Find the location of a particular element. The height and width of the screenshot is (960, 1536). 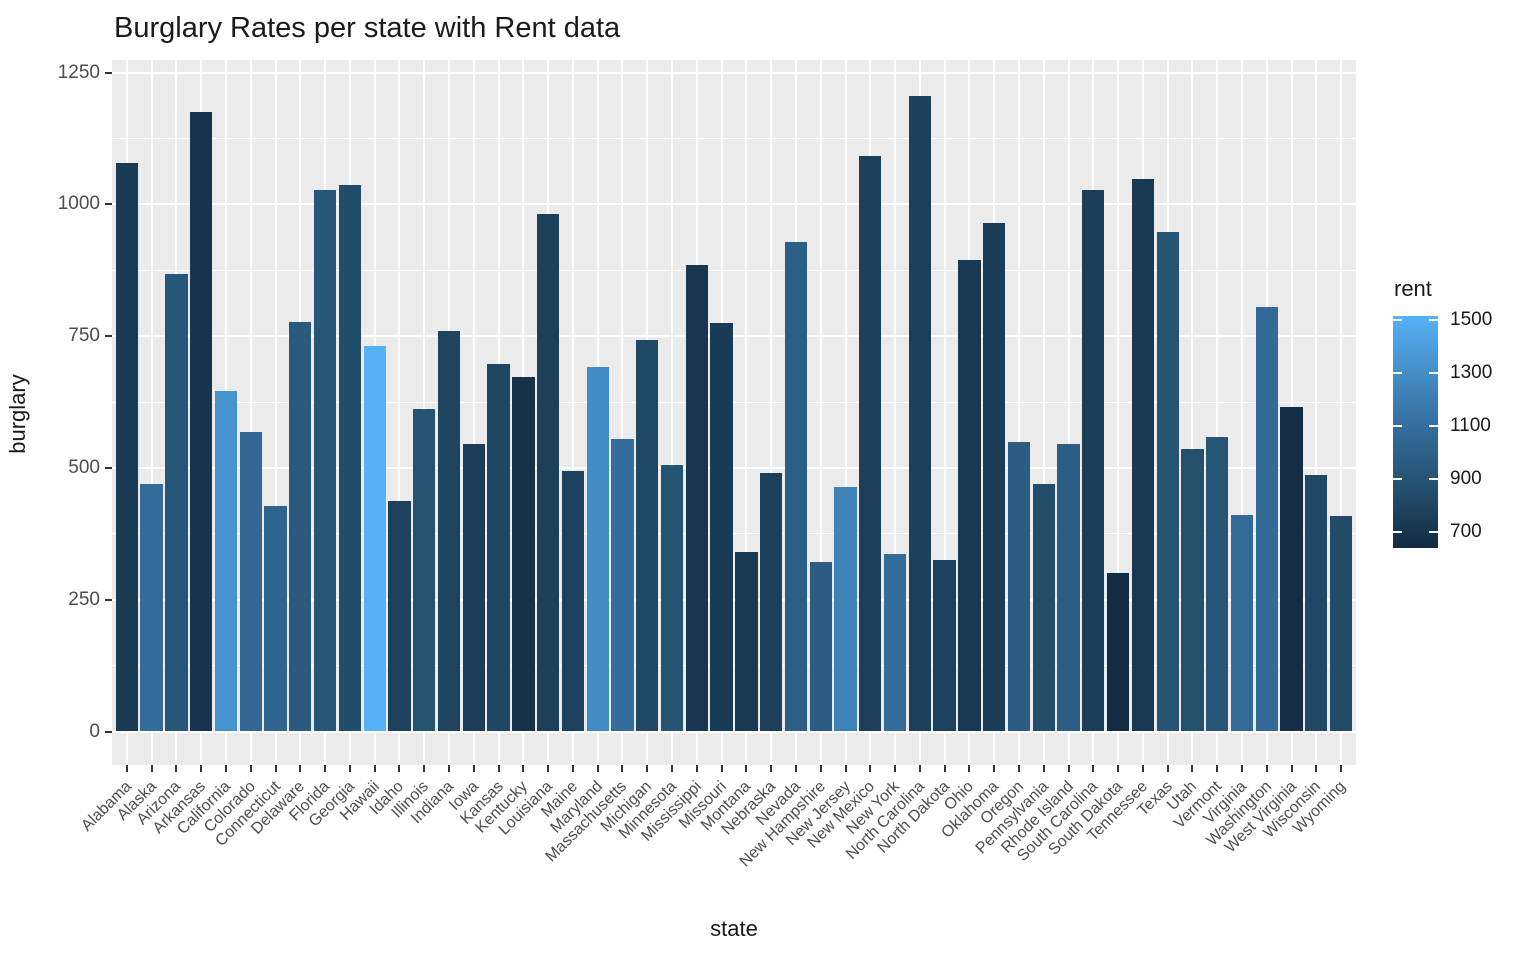

plot-title: Burglary Rates per state with Rent data is located at coordinates (367, 28).